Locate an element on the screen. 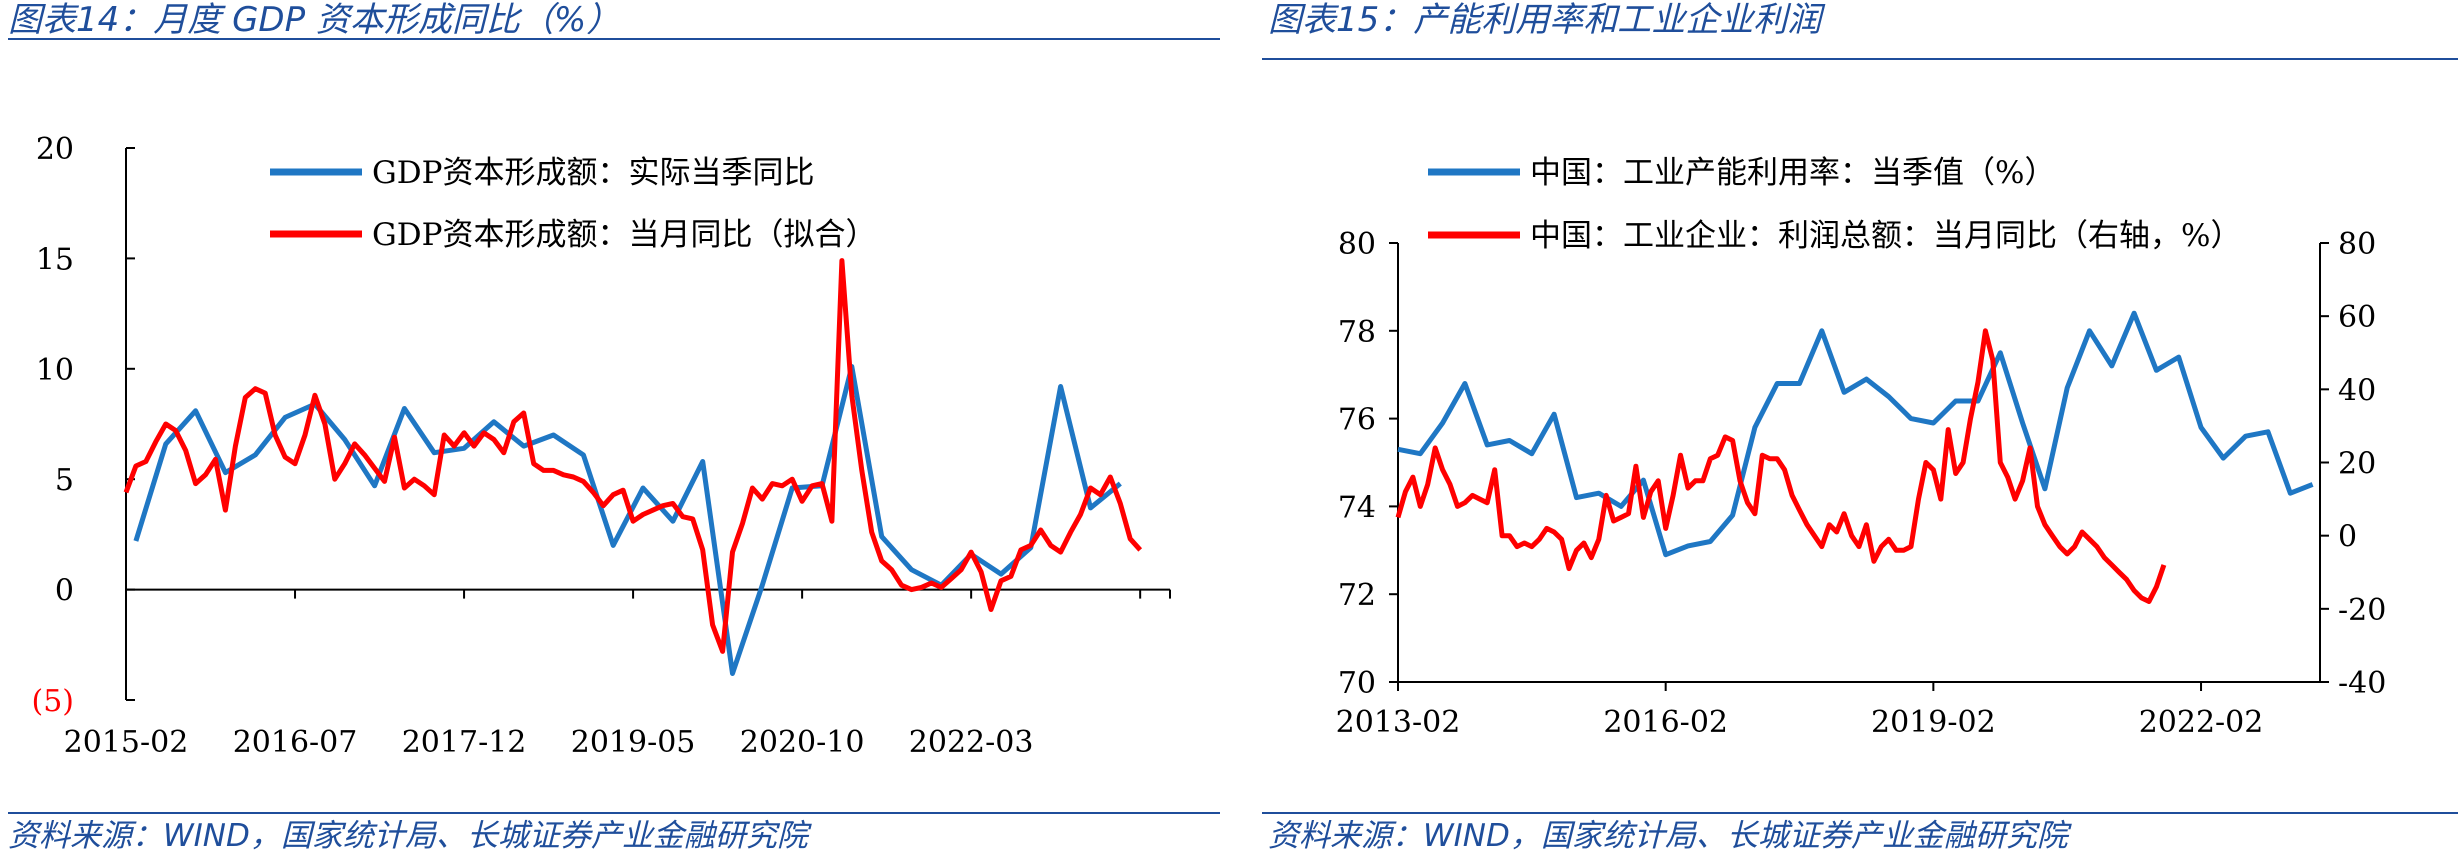  right-x-tick-label: 2016-02 is located at coordinates (1665, 722).